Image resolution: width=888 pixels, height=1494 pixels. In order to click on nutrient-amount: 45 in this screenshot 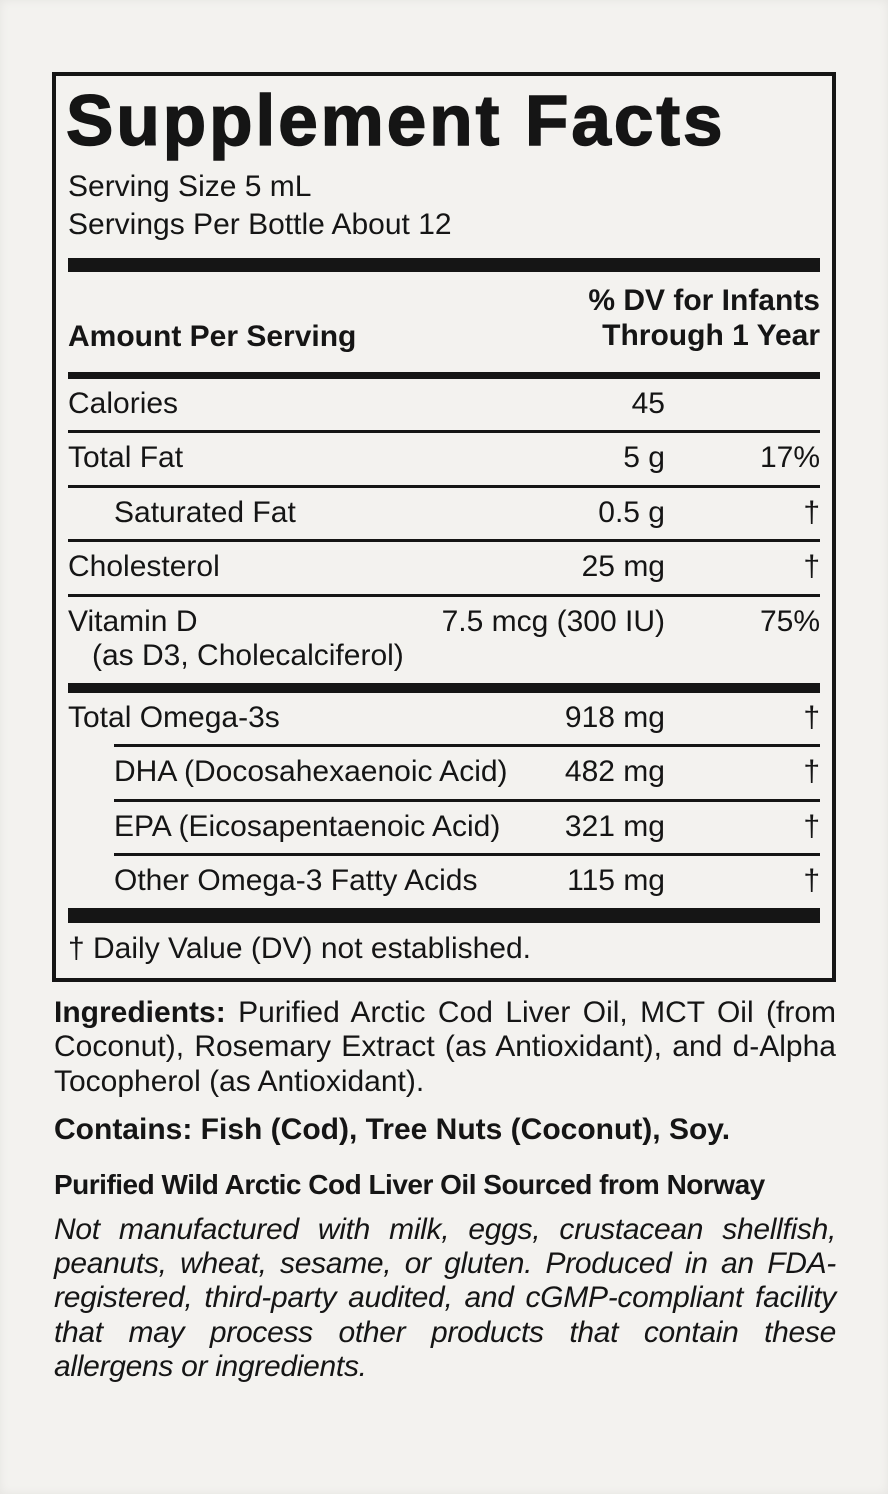, I will do `click(648, 403)`.